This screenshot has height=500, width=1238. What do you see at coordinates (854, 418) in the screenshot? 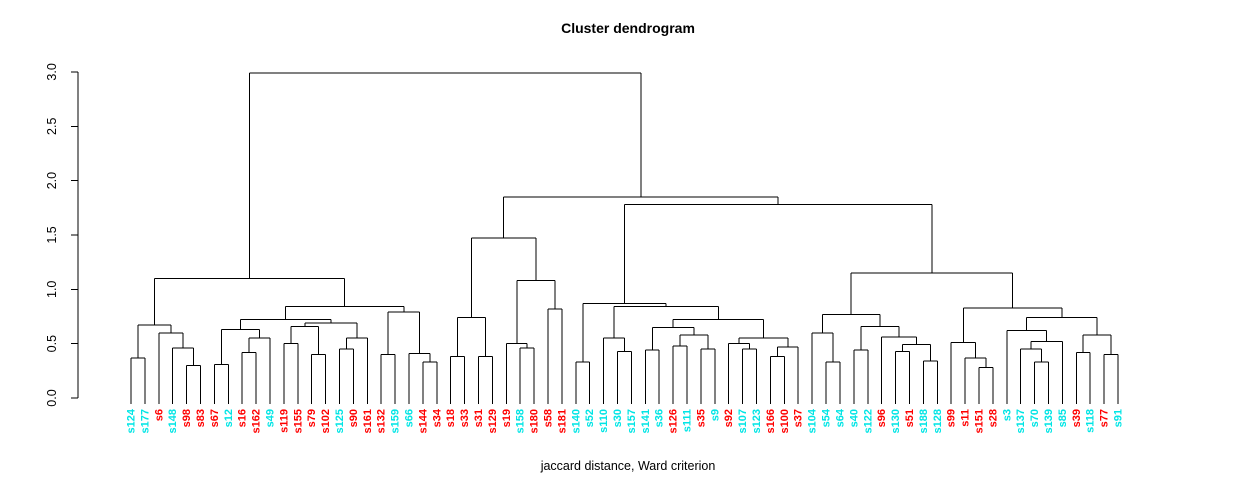
I see `leaf-label: s40` at bounding box center [854, 418].